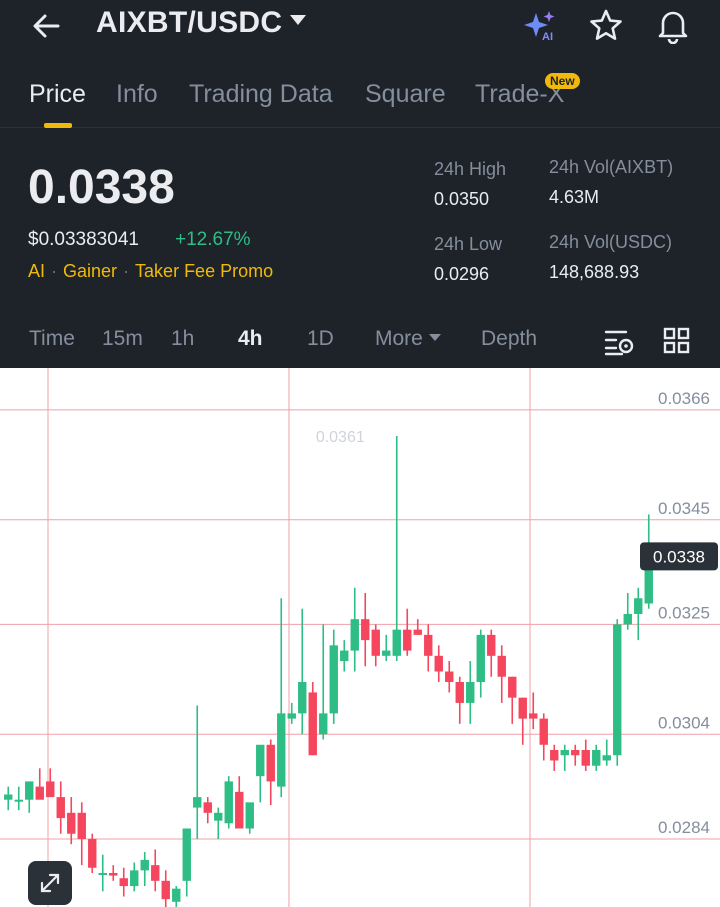 The width and height of the screenshot is (720, 907). Describe the element at coordinates (619, 341) in the screenshot. I see `indicator-settings-icon` at that location.